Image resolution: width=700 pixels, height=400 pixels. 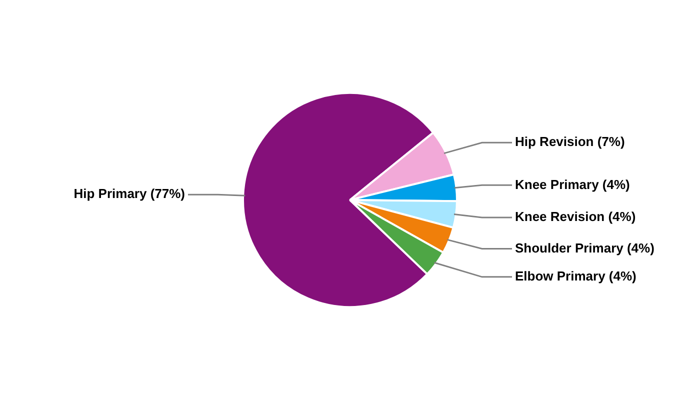 What do you see at coordinates (575, 276) in the screenshot?
I see `slice-label: Elbow Primary (4%)` at bounding box center [575, 276].